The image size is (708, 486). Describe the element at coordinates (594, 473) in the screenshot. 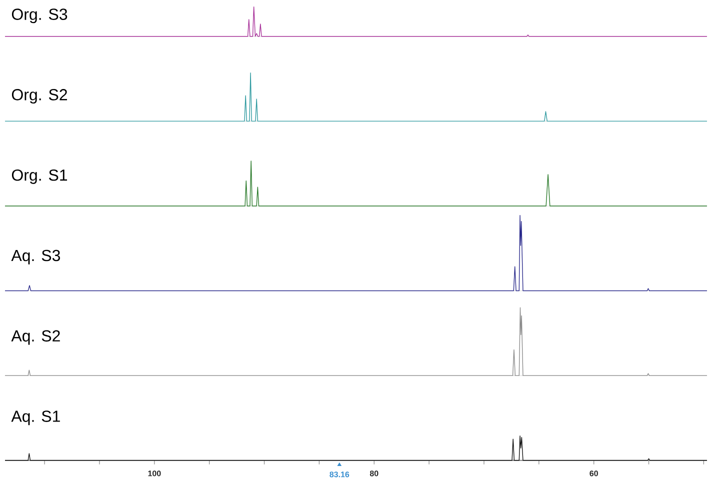

I see `x-tick-label: 60` at that location.